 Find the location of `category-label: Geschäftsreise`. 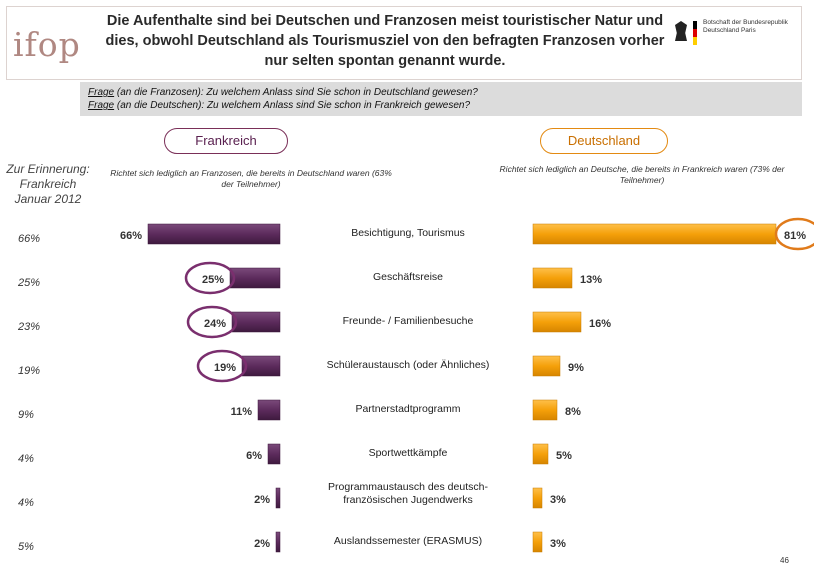

category-label: Geschäftsreise is located at coordinates (408, 277).